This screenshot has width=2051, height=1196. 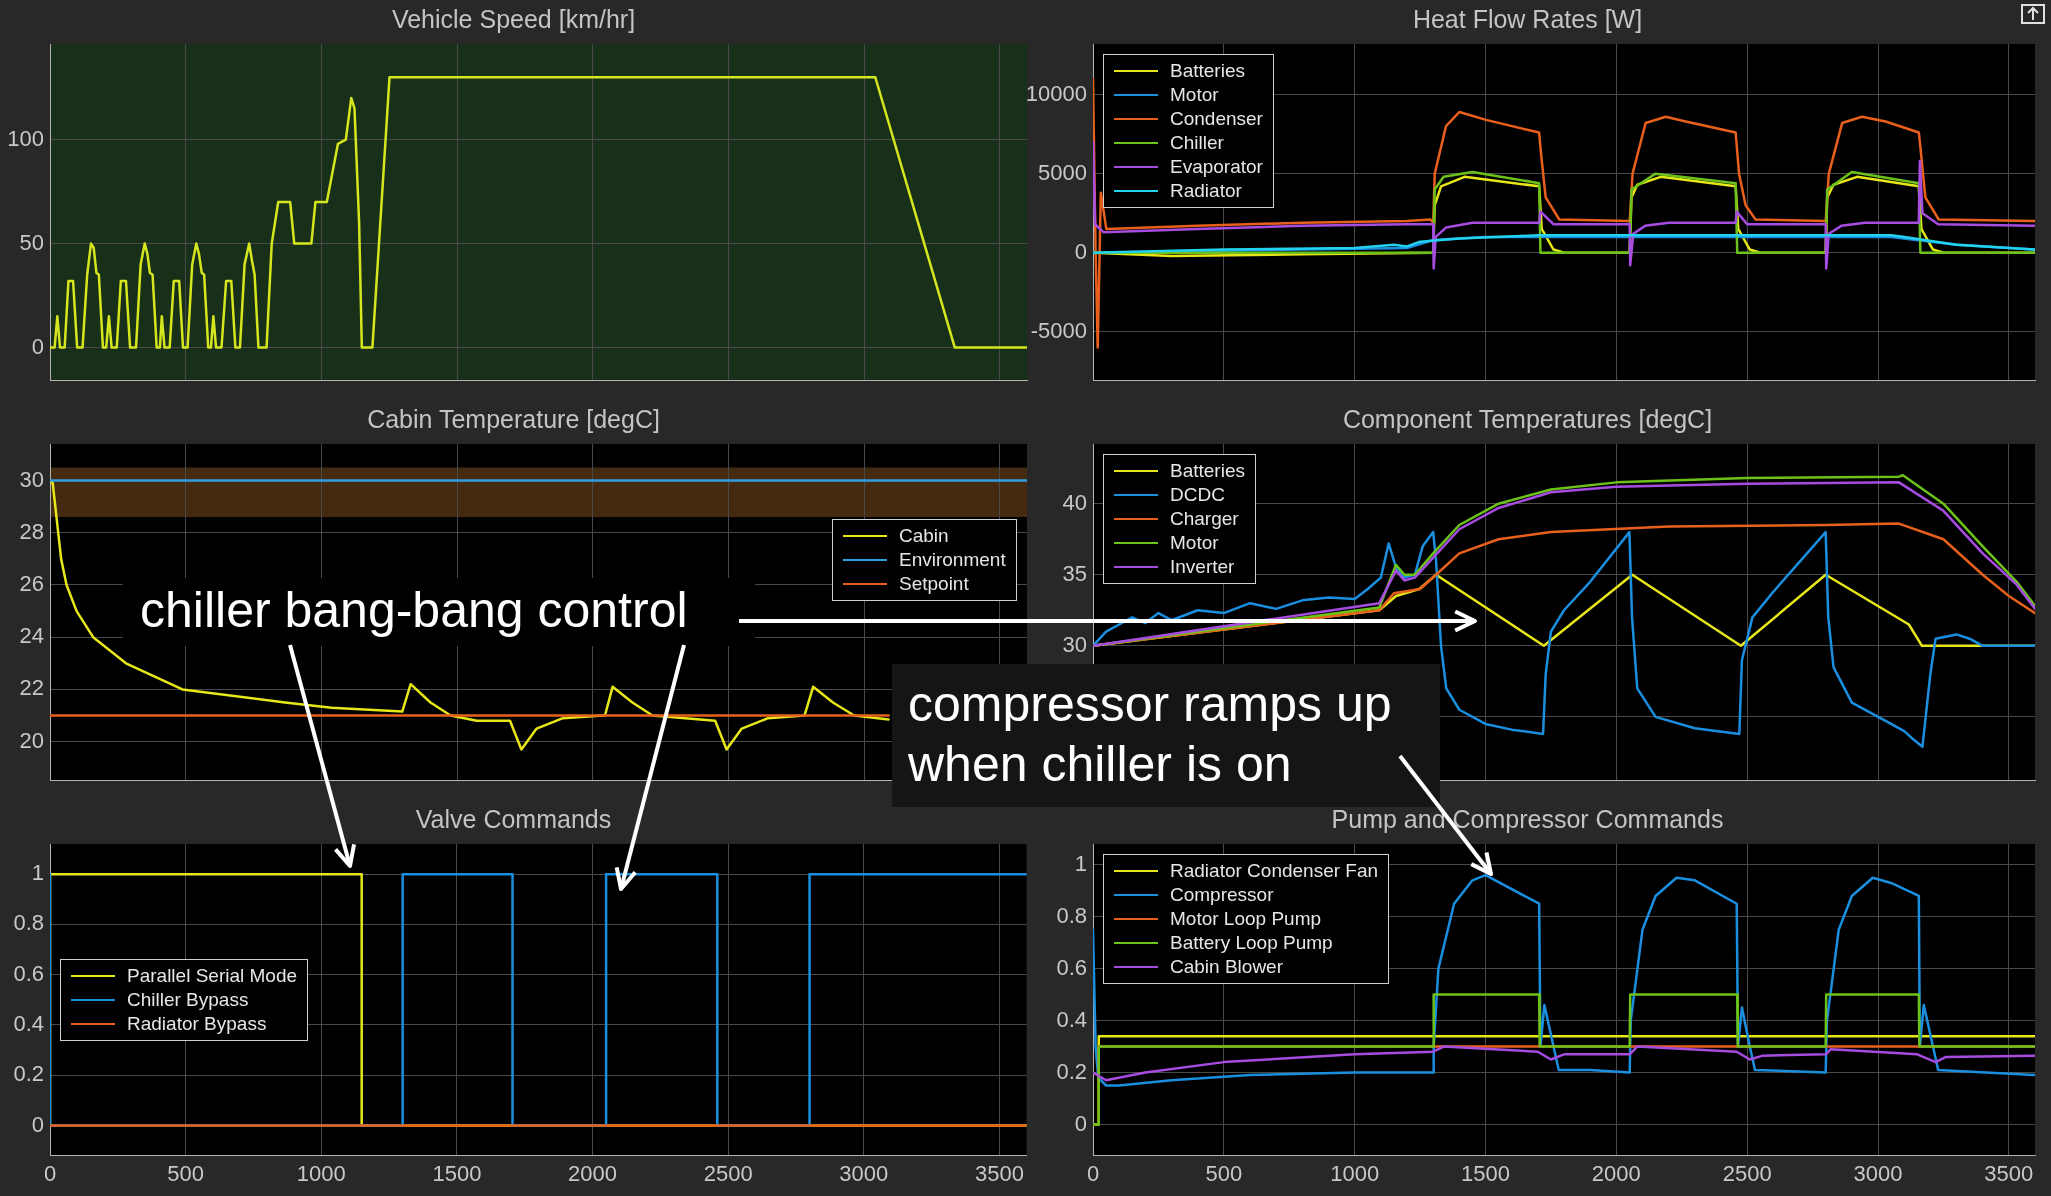 What do you see at coordinates (1216, 167) in the screenshot?
I see `legend-label: Evaporator` at bounding box center [1216, 167].